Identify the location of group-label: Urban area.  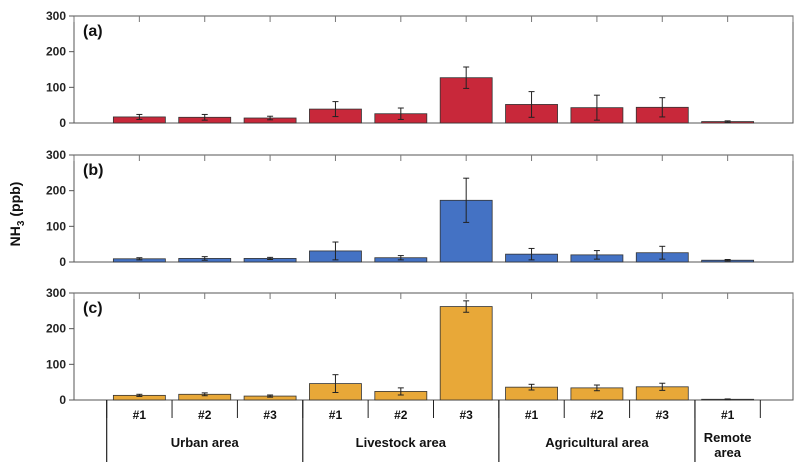
(205, 442).